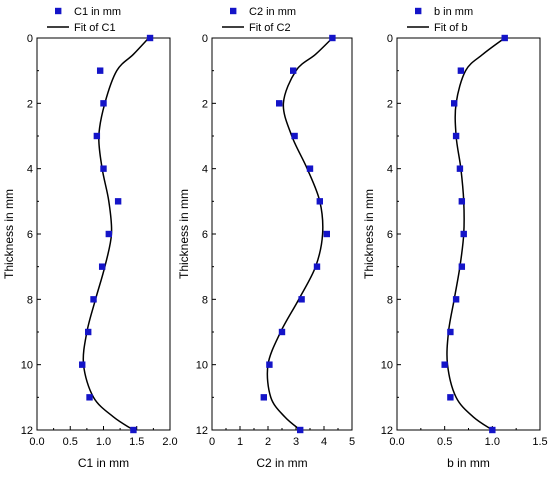 This screenshot has height=477, width=550. What do you see at coordinates (270, 28) in the screenshot?
I see `legend-label-fit: Fit of C2` at bounding box center [270, 28].